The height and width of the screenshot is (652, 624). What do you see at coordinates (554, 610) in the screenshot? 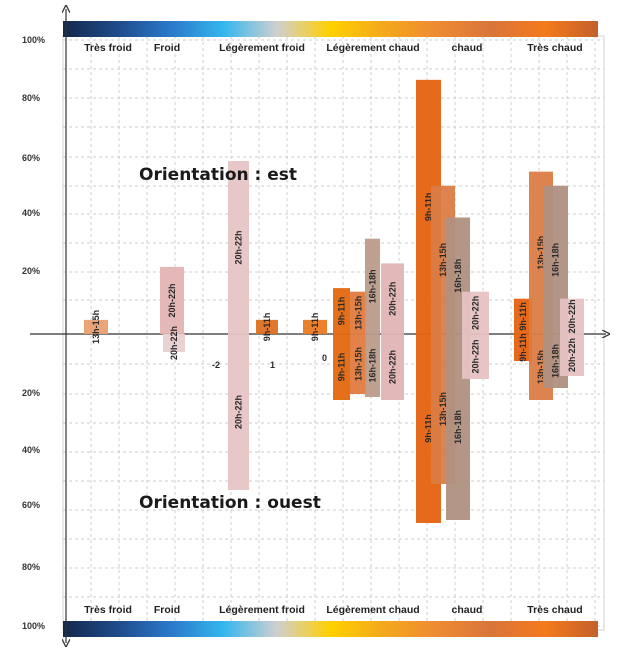
I see `category-label-bottom: Très chaud` at bounding box center [554, 610].